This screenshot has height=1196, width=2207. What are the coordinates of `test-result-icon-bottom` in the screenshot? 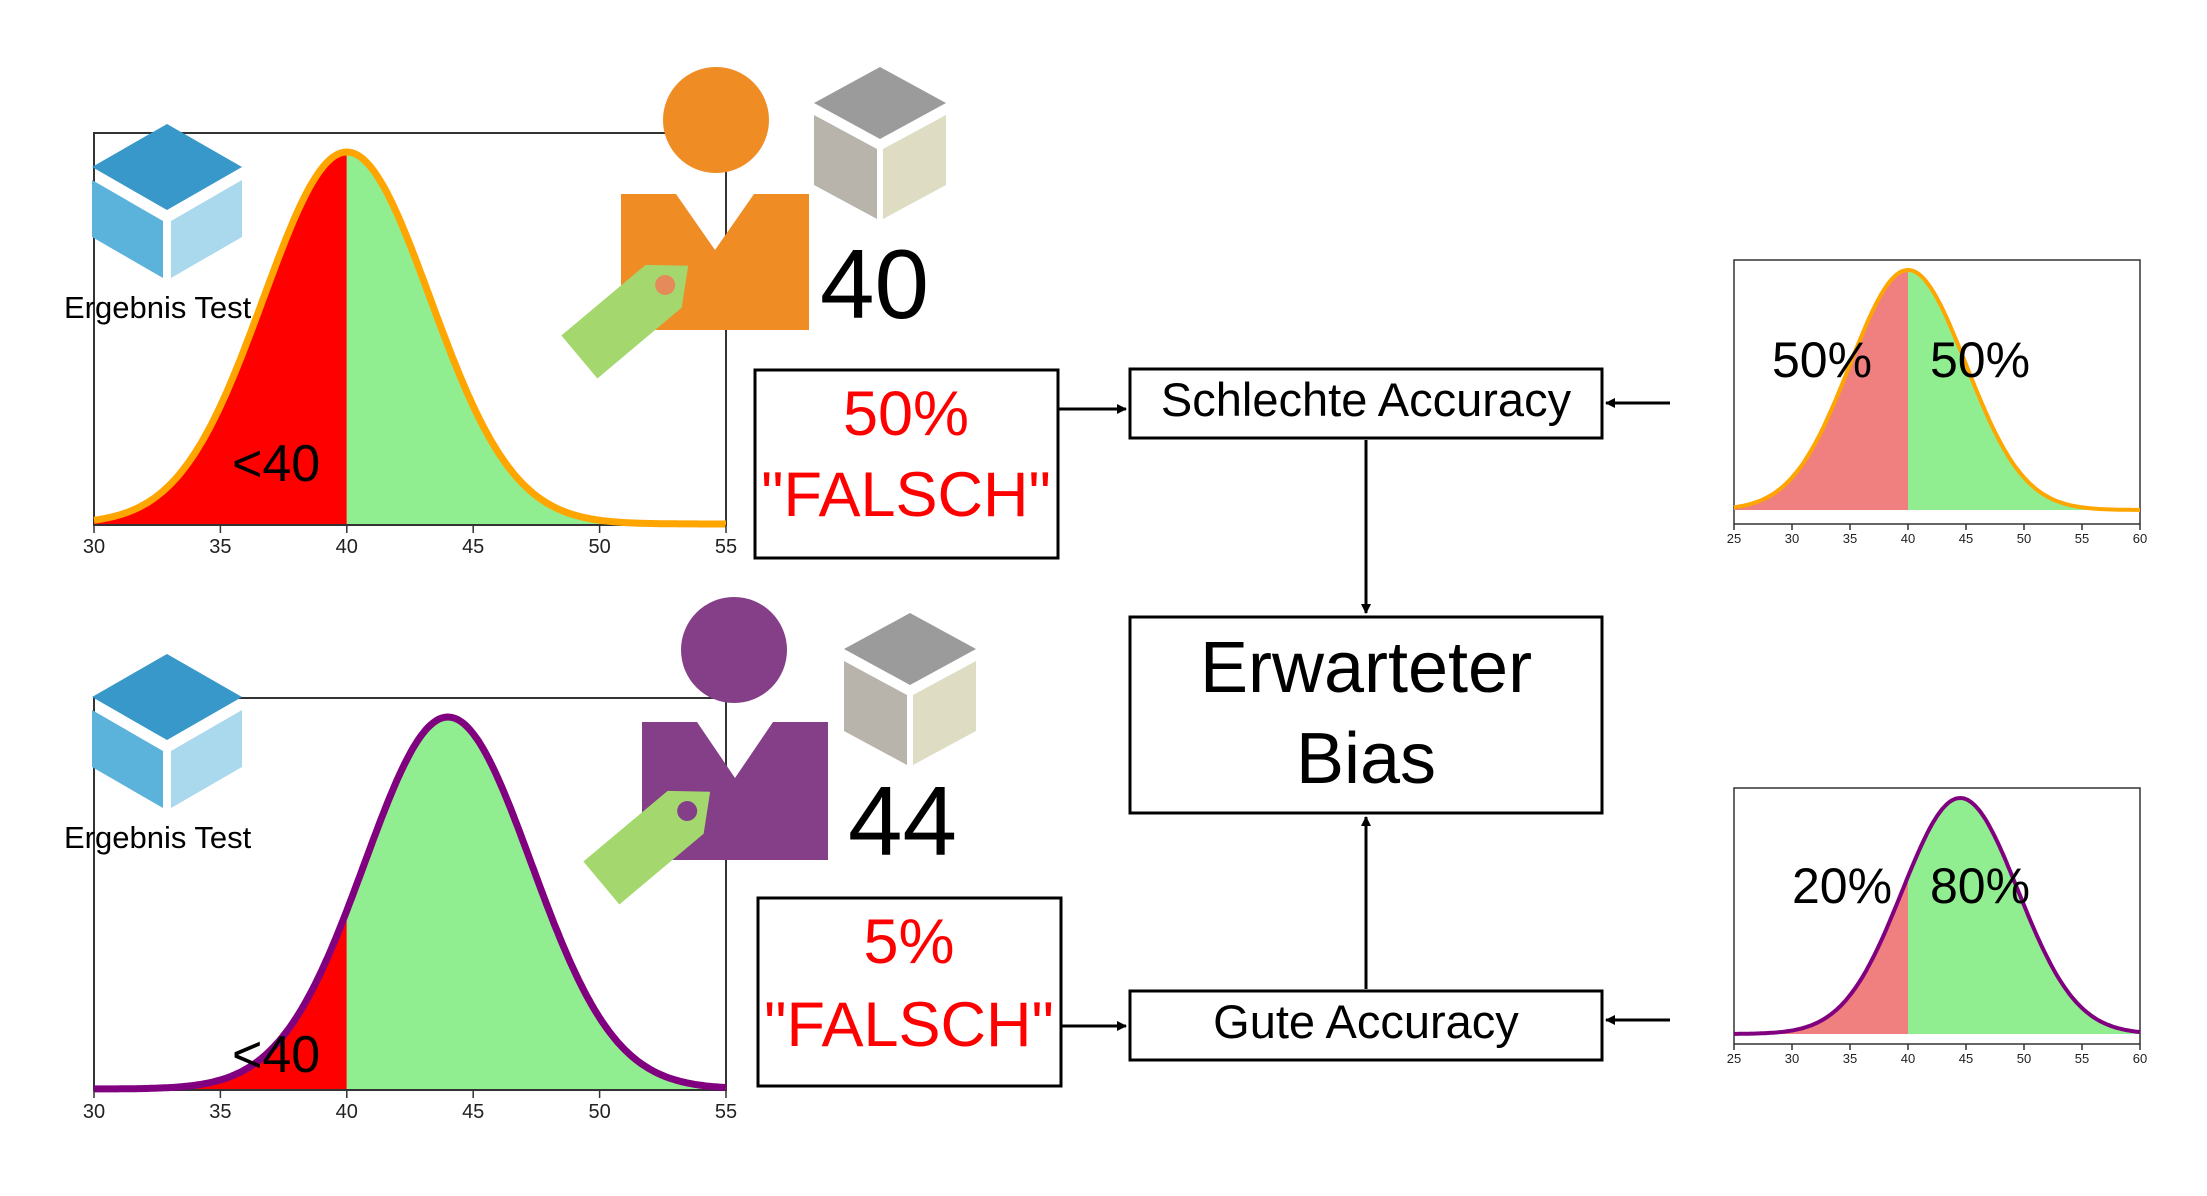 It's located at (167, 731).